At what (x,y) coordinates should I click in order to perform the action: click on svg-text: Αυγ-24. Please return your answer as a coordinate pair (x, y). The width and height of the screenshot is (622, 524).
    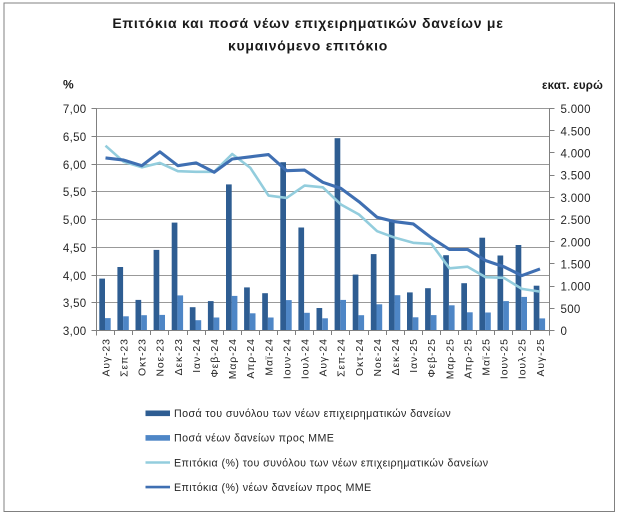
    Looking at the image, I should click on (324, 357).